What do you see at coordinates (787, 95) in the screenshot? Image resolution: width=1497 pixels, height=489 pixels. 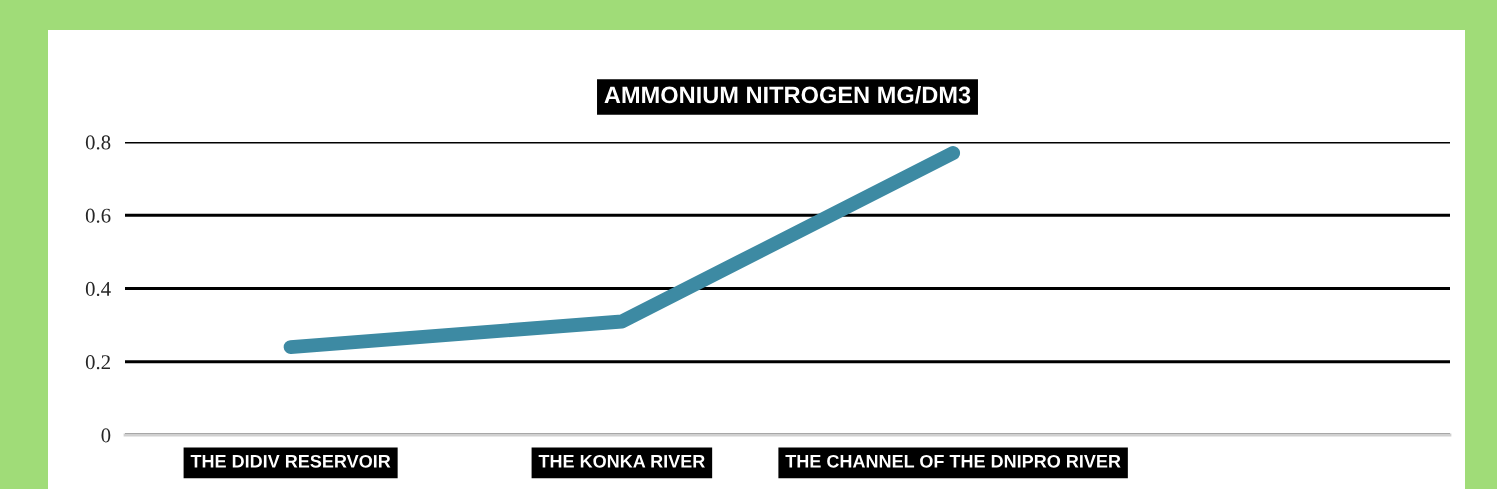 I see `chart-title: AMMONIUM NITROGEN MG/DM3` at bounding box center [787, 95].